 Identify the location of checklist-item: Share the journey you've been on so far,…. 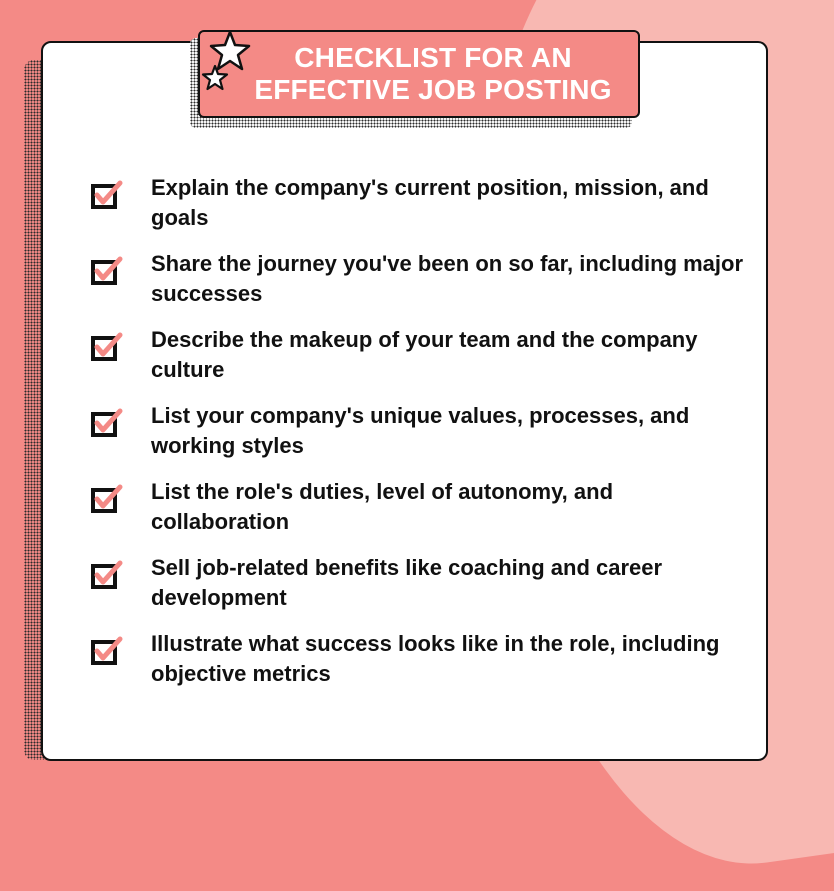
(421, 287).